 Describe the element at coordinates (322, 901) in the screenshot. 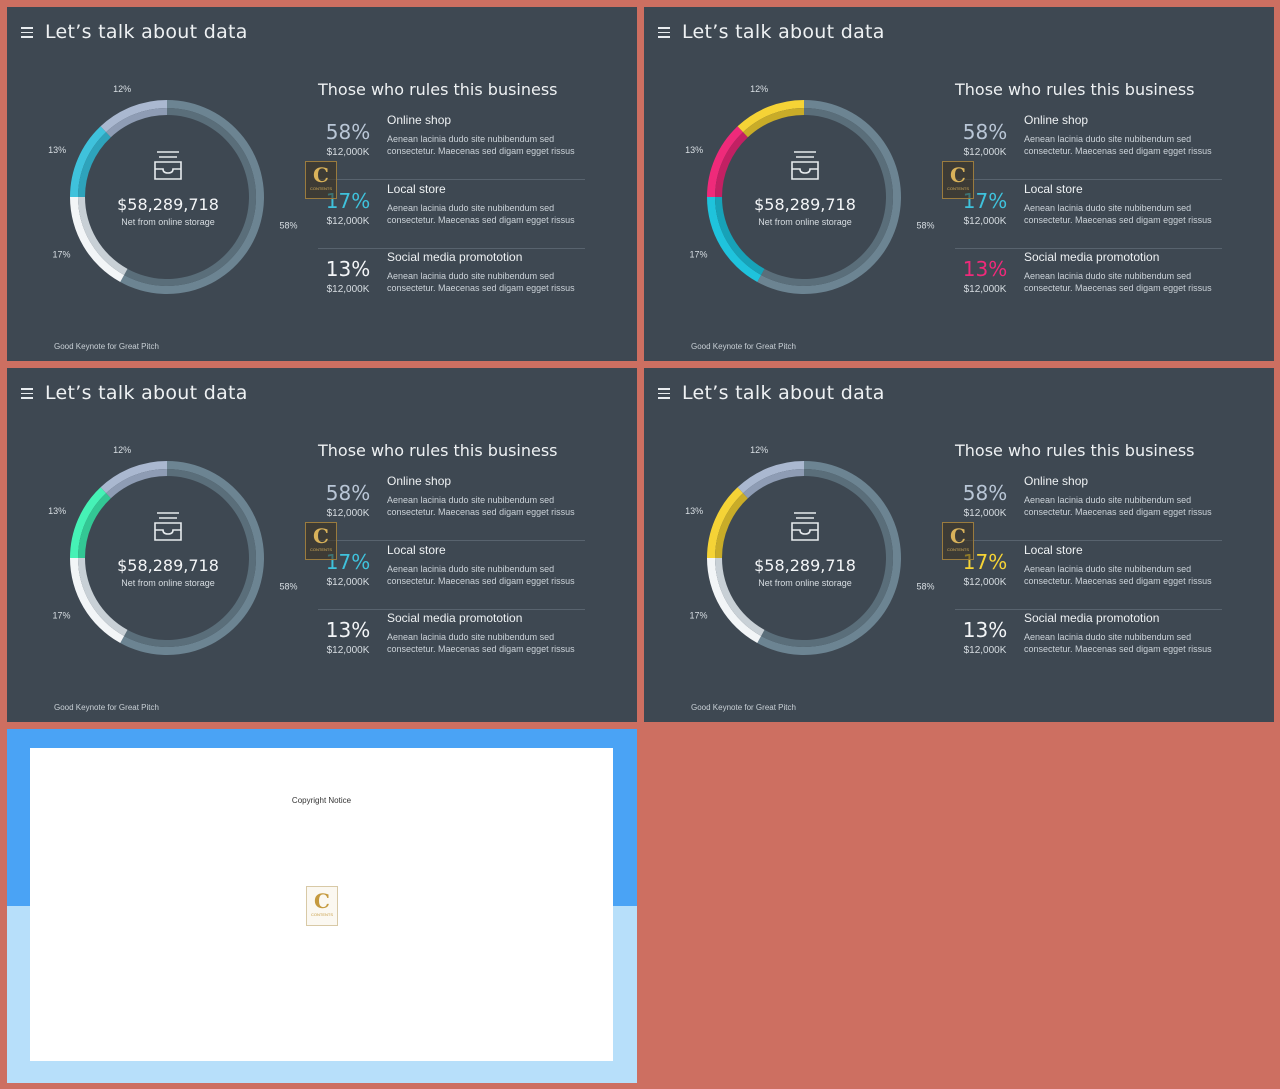

I see `logo-letter: C` at that location.